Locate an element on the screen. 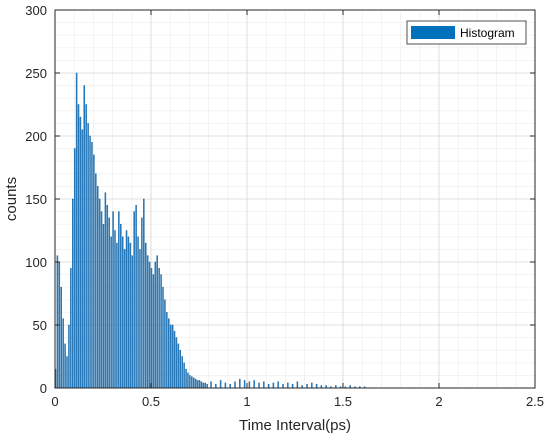 This screenshot has height=438, width=550. x-tick-label: 2 is located at coordinates (438, 401).